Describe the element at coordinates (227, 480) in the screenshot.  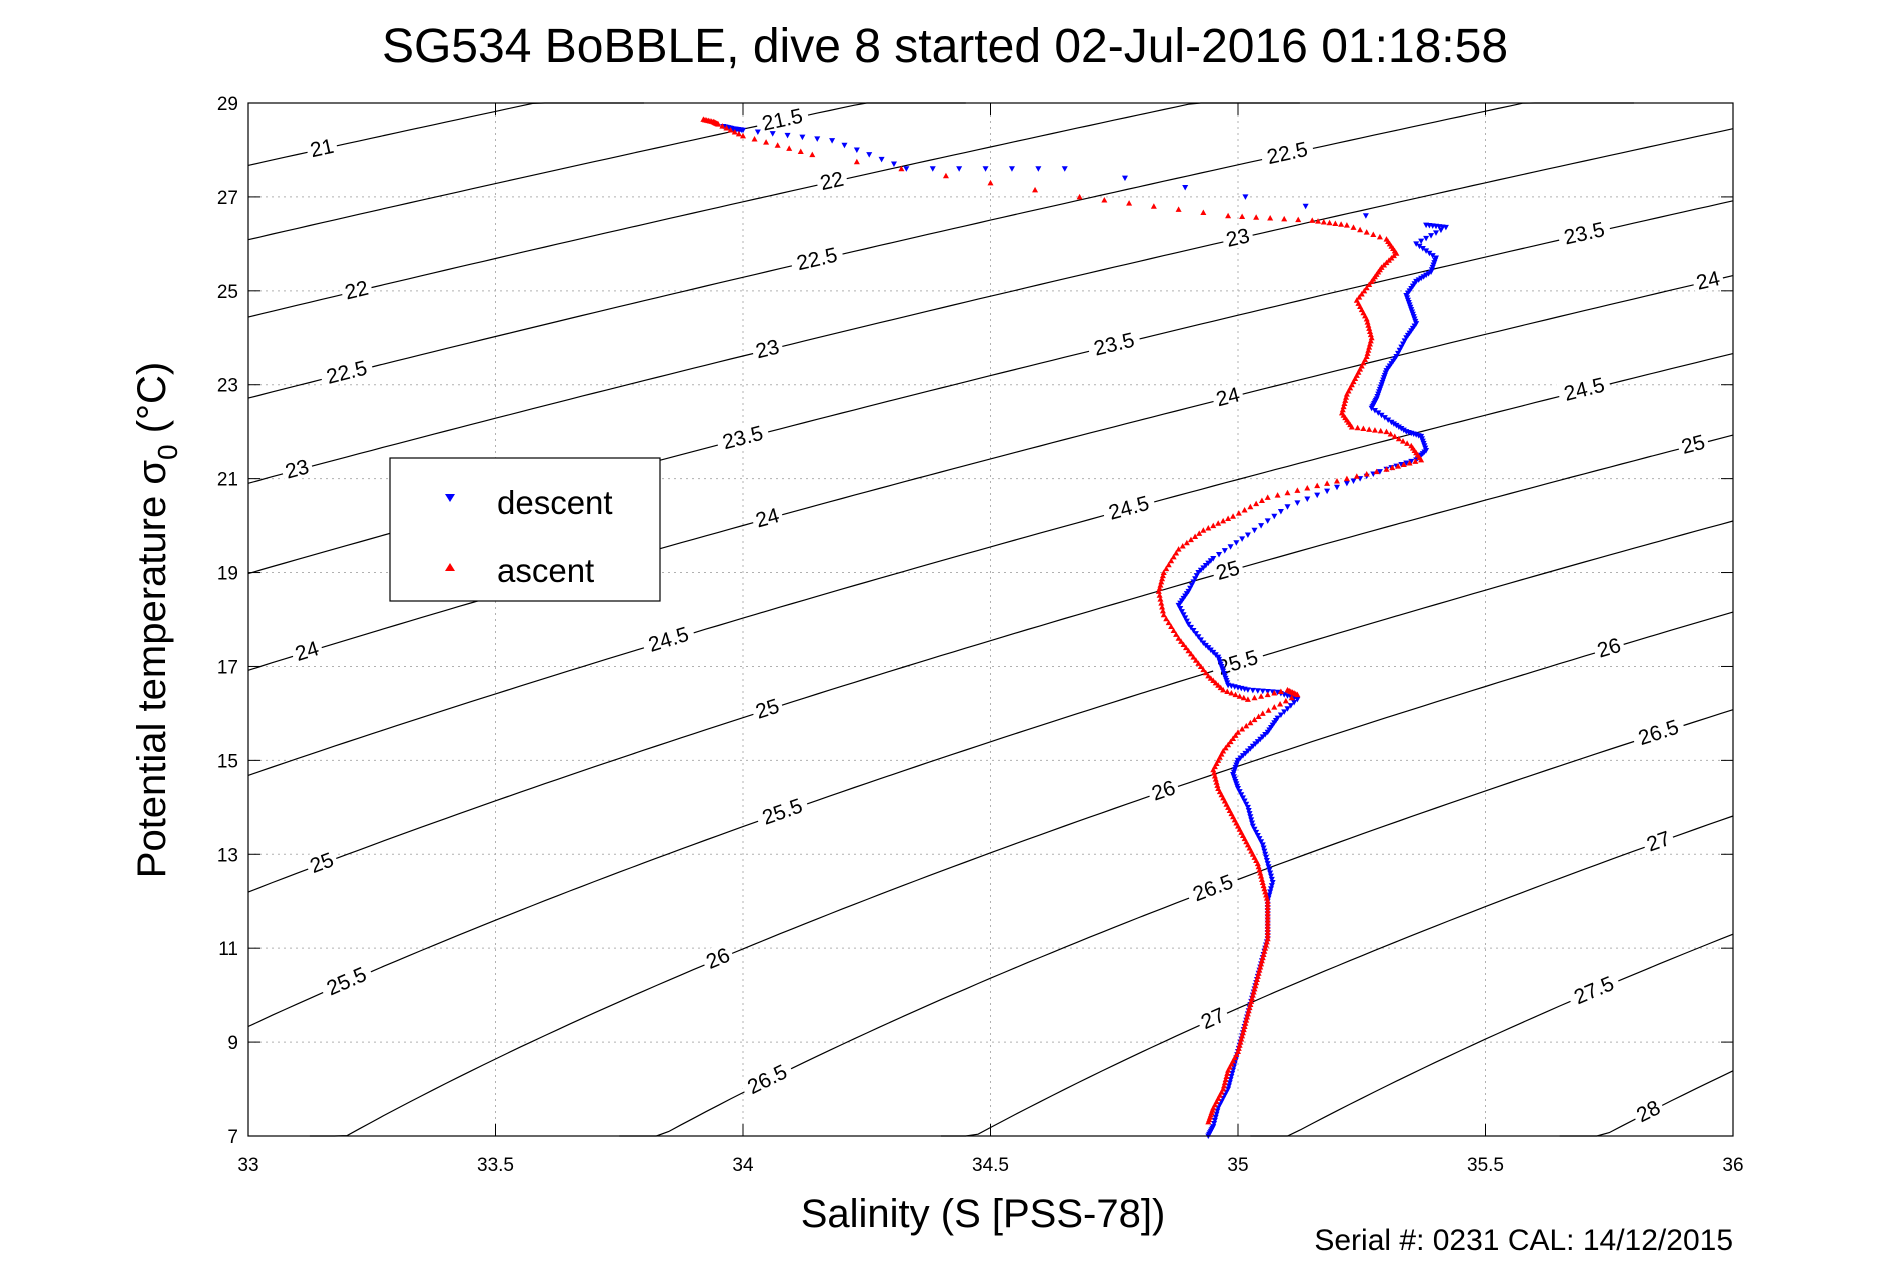
I see `y-tick-label: 21` at that location.